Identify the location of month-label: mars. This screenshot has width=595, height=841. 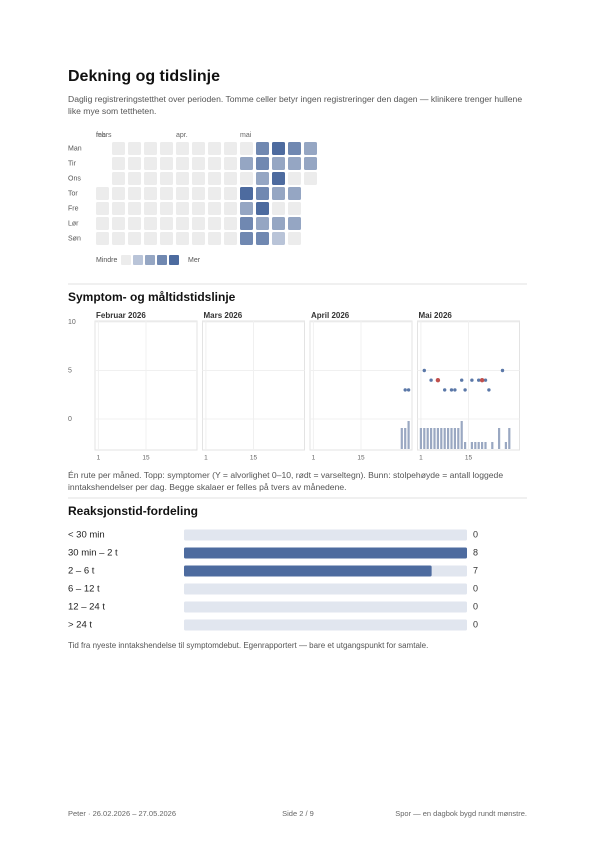
(104, 135).